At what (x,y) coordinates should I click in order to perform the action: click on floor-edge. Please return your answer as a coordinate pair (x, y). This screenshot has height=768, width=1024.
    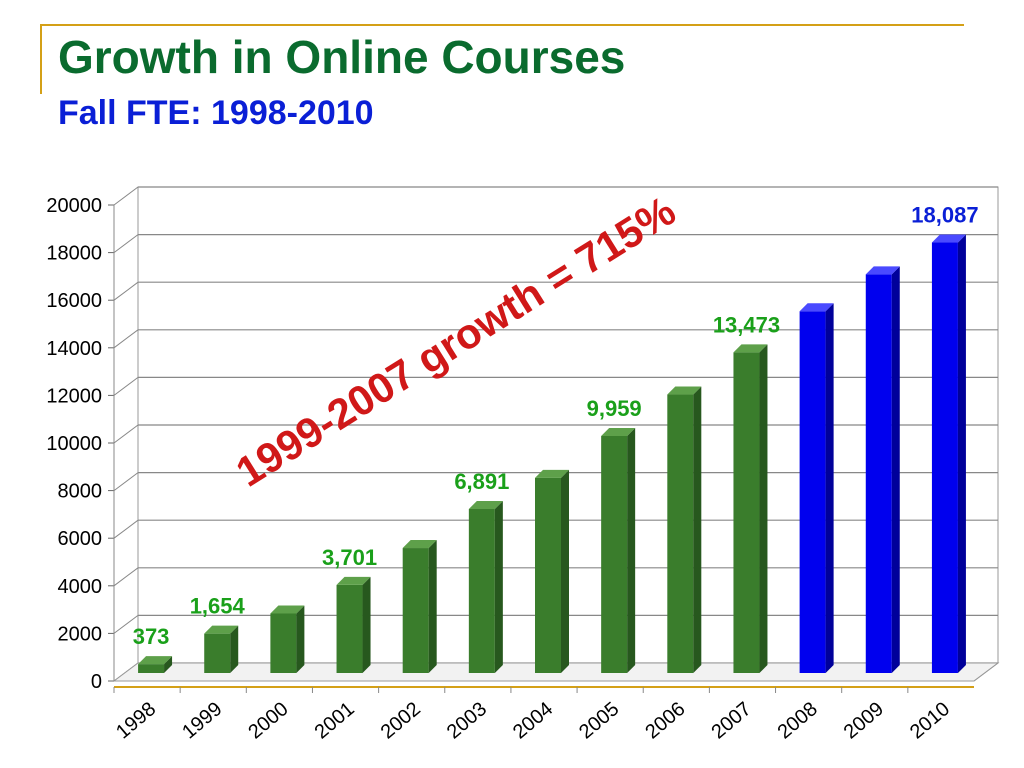
    Looking at the image, I should click on (986, 672).